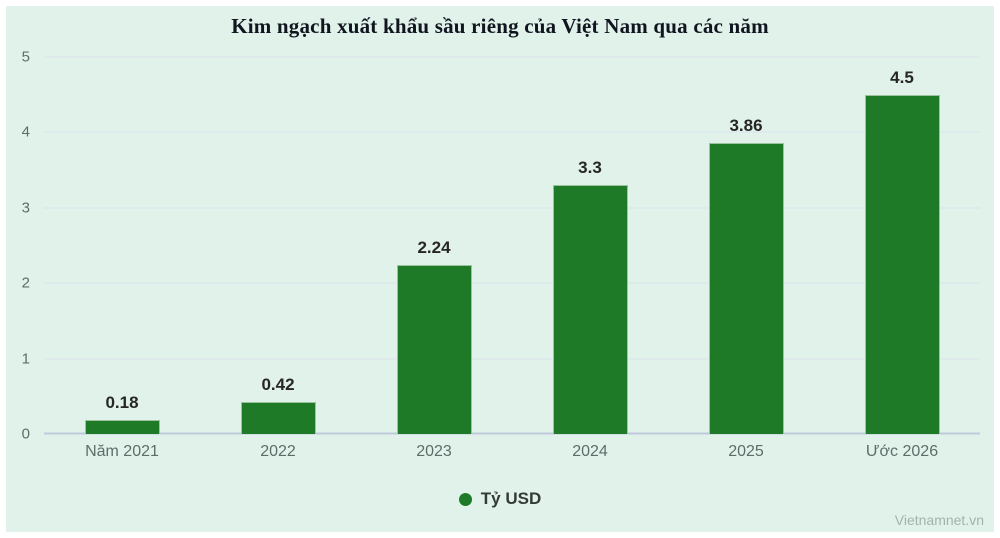  I want to click on watermark: Vietnamnet.vn, so click(939, 520).